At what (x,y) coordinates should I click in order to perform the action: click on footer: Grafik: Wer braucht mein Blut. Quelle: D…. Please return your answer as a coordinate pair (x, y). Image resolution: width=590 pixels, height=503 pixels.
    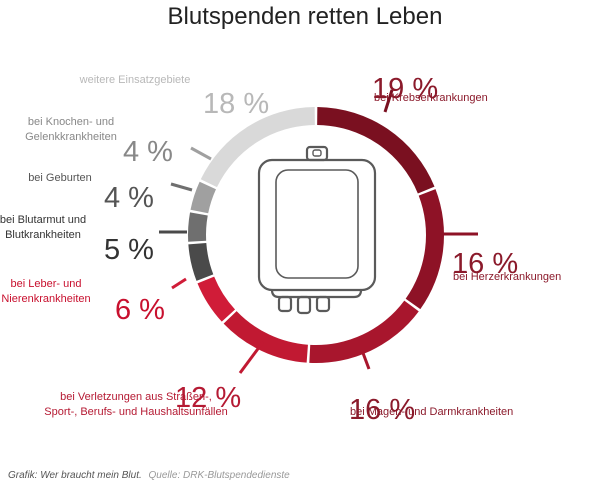
    Looking at the image, I should click on (149, 475).